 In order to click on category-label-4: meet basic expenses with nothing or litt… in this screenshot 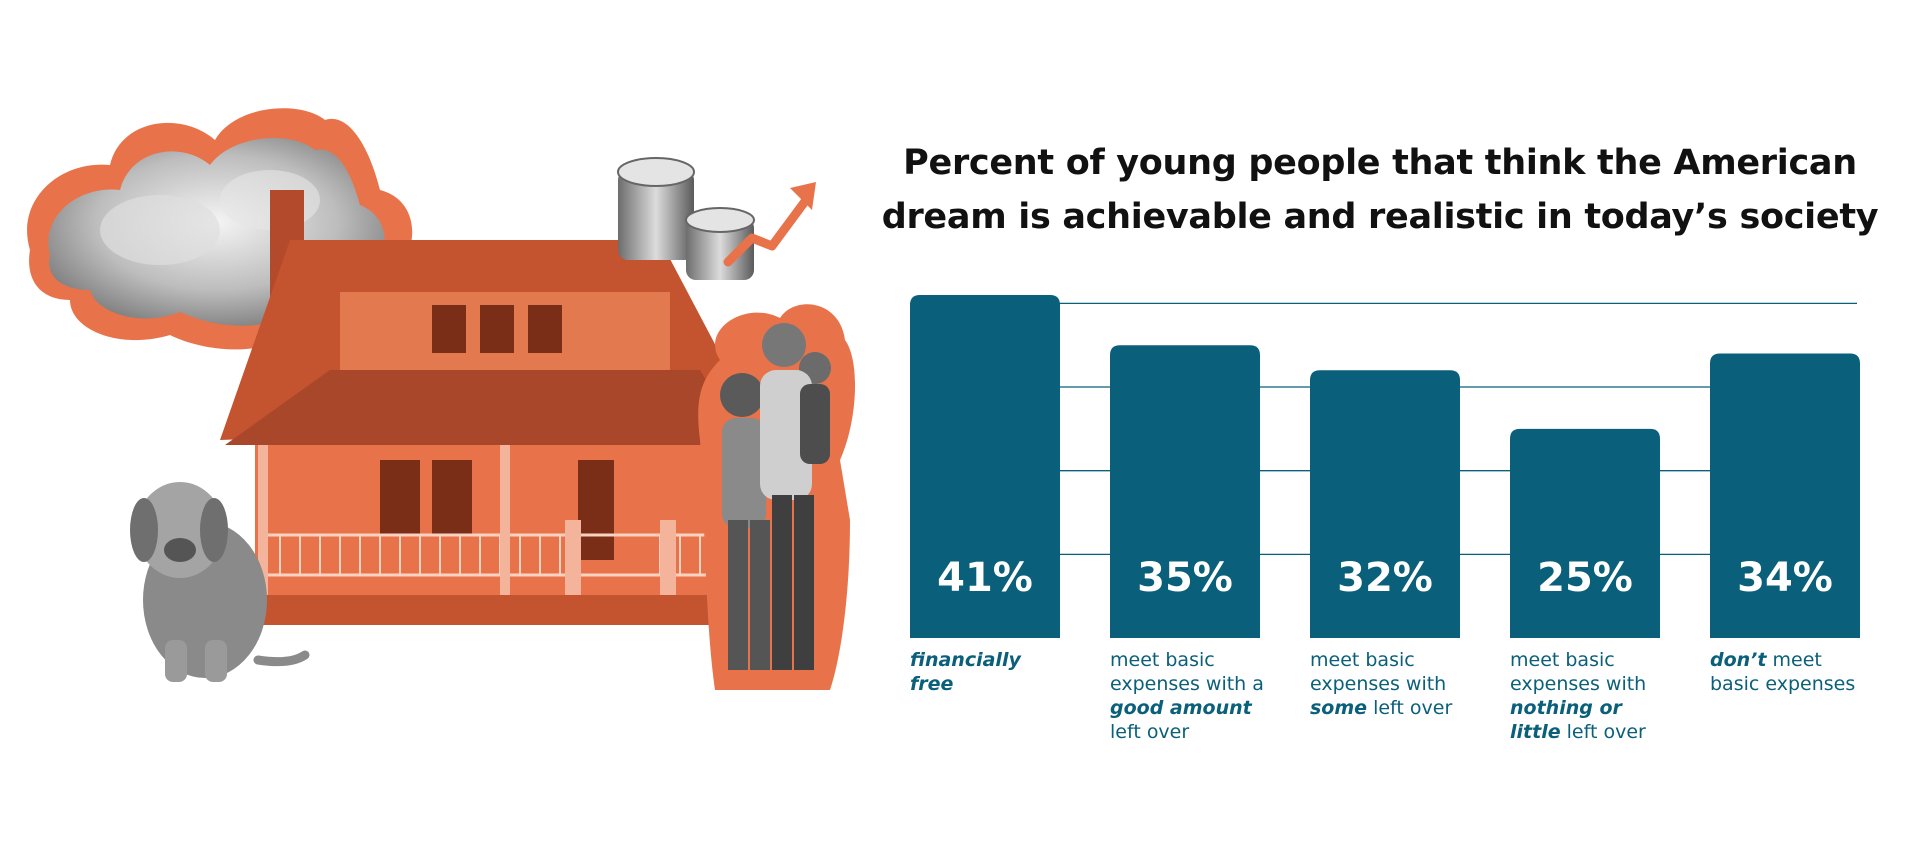, I will do `click(1590, 696)`.